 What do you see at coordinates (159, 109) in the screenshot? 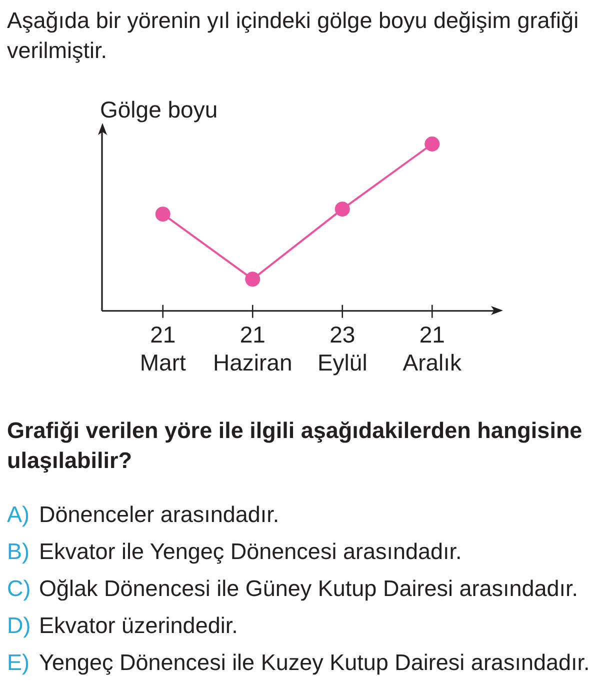
I see `y-axis-title: Gölge boyu` at bounding box center [159, 109].